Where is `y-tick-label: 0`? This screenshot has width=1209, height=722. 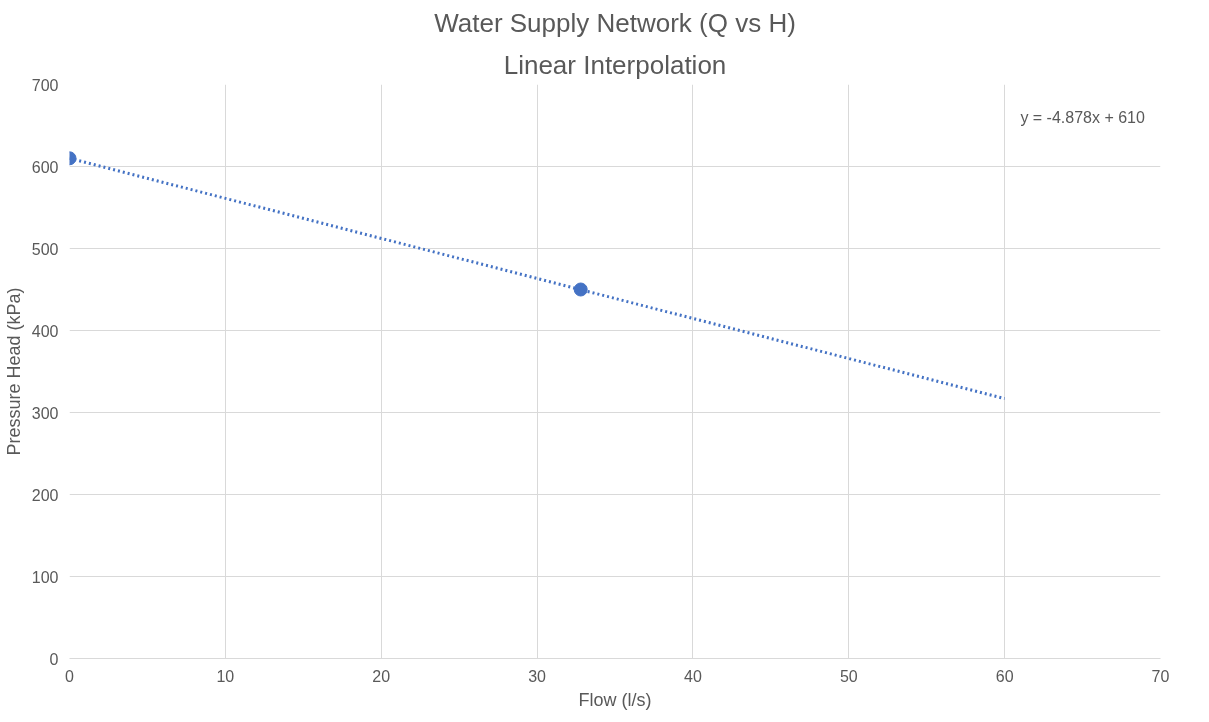 y-tick-label: 0 is located at coordinates (54, 659).